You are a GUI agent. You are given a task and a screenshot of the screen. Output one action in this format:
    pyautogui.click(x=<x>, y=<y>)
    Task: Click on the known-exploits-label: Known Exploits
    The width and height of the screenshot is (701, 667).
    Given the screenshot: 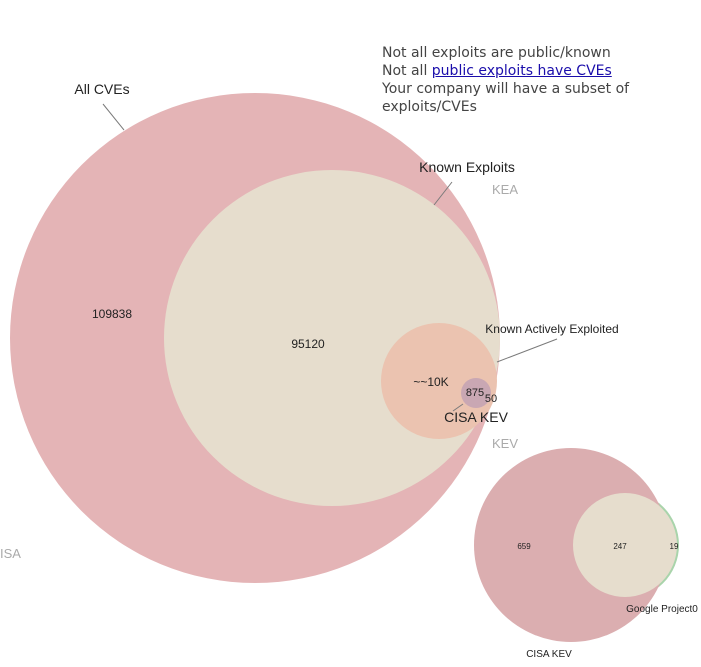 What is the action you would take?
    pyautogui.click(x=467, y=167)
    